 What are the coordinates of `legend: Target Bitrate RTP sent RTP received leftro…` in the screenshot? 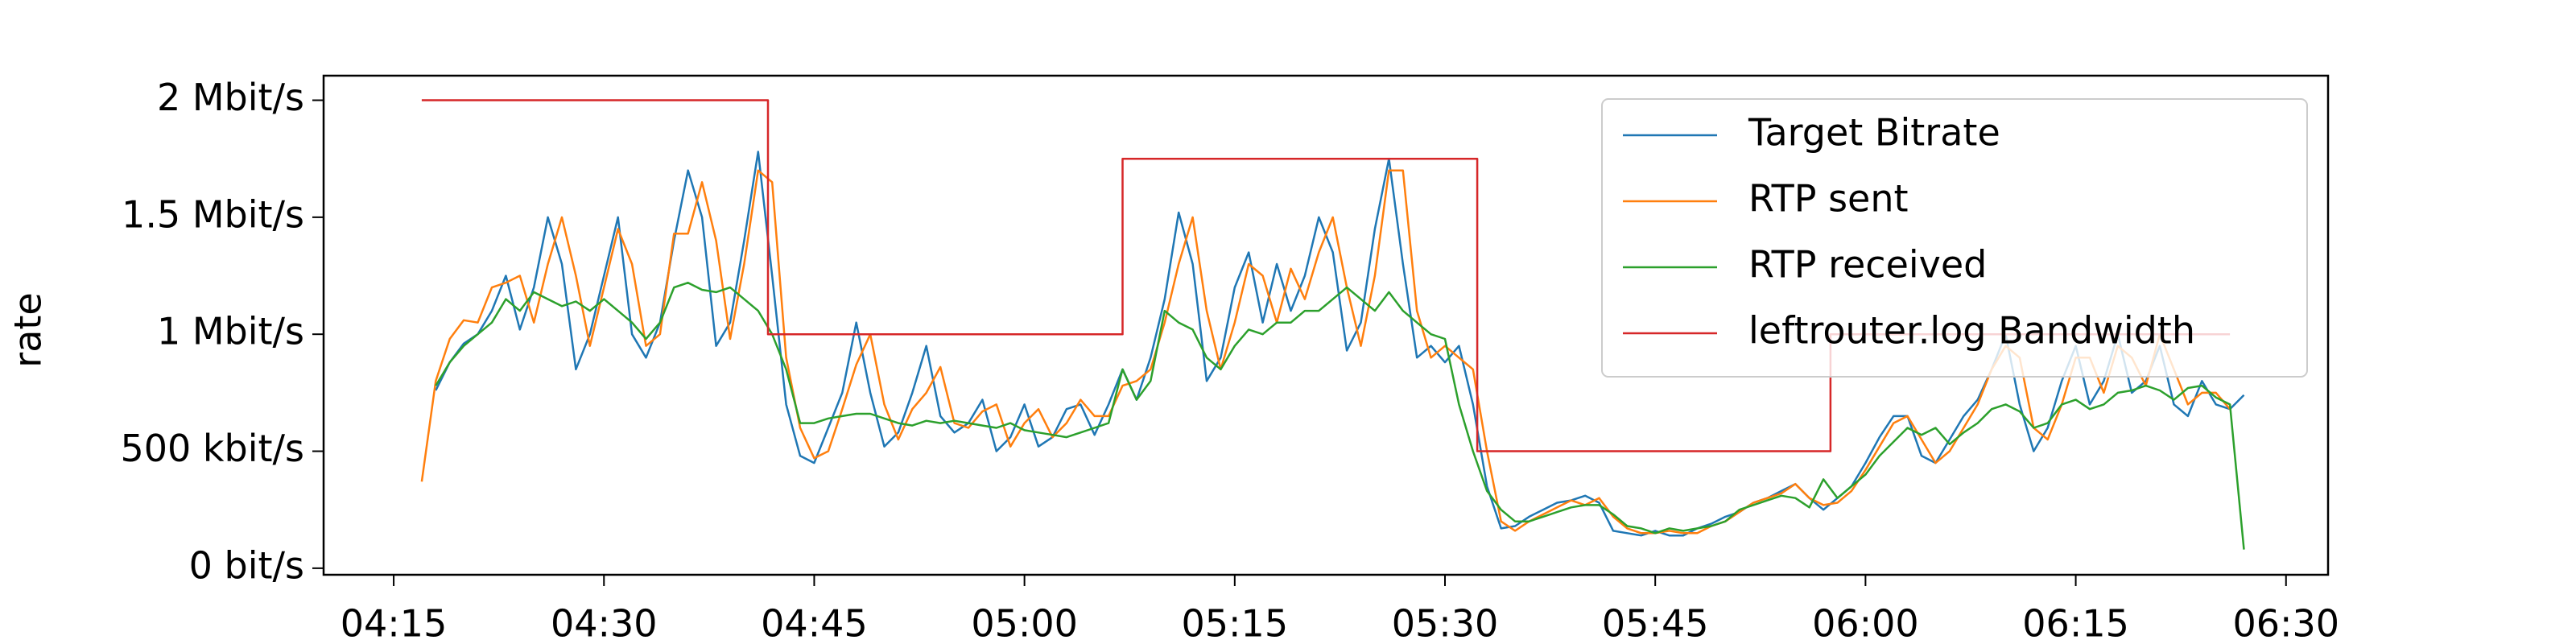 It's located at (1954, 238).